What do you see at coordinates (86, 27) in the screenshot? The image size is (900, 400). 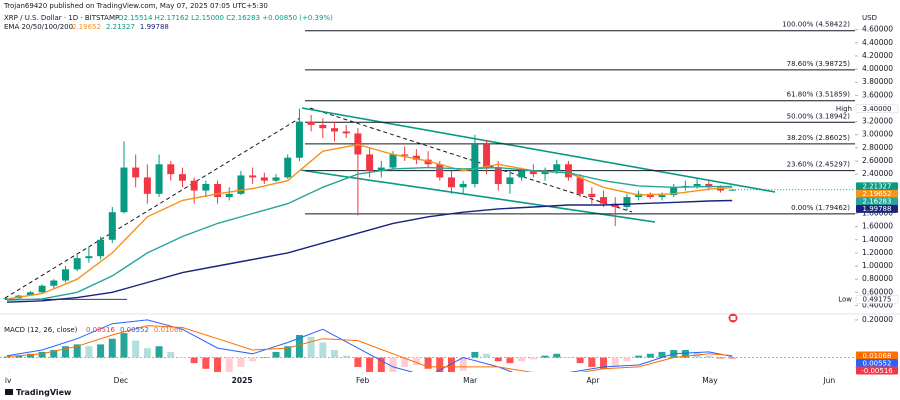 I see `legend-readout: 2.19652` at bounding box center [86, 27].